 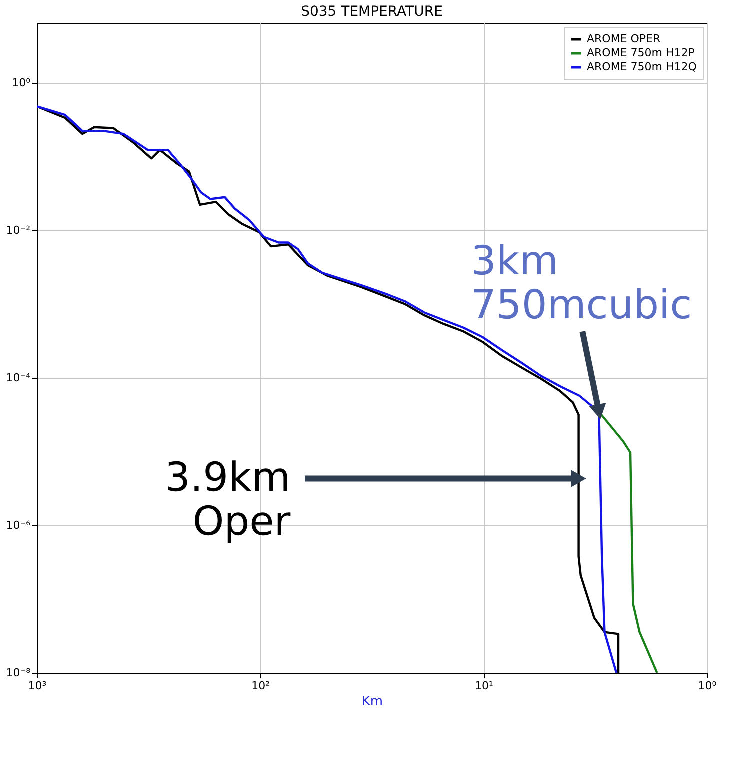 What do you see at coordinates (18, 230) in the screenshot?
I see `y-tick-label: 10⁻²` at bounding box center [18, 230].